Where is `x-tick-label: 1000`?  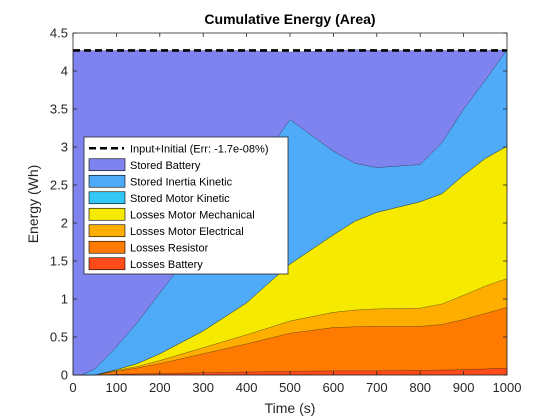 x-tick-label: 1000 is located at coordinates (507, 387).